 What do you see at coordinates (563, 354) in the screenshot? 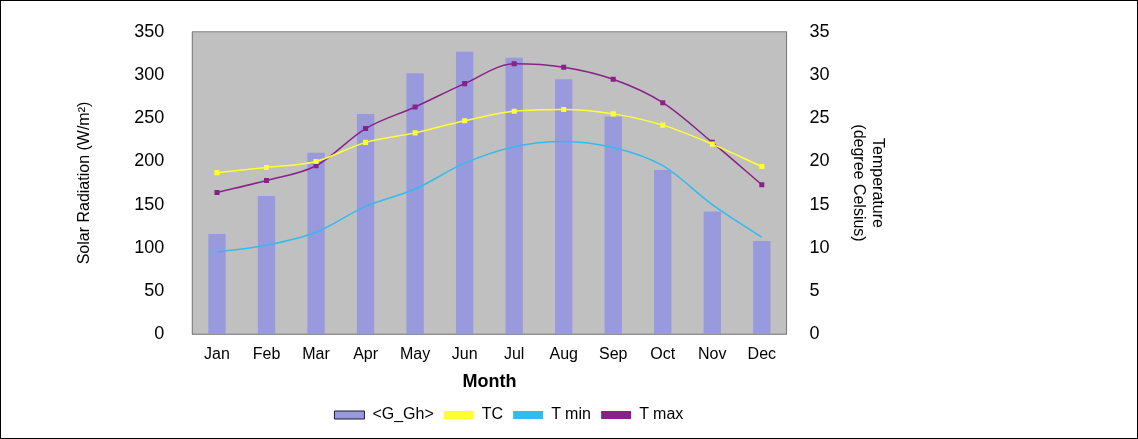
I see `x-tick-label: Aug` at bounding box center [563, 354].